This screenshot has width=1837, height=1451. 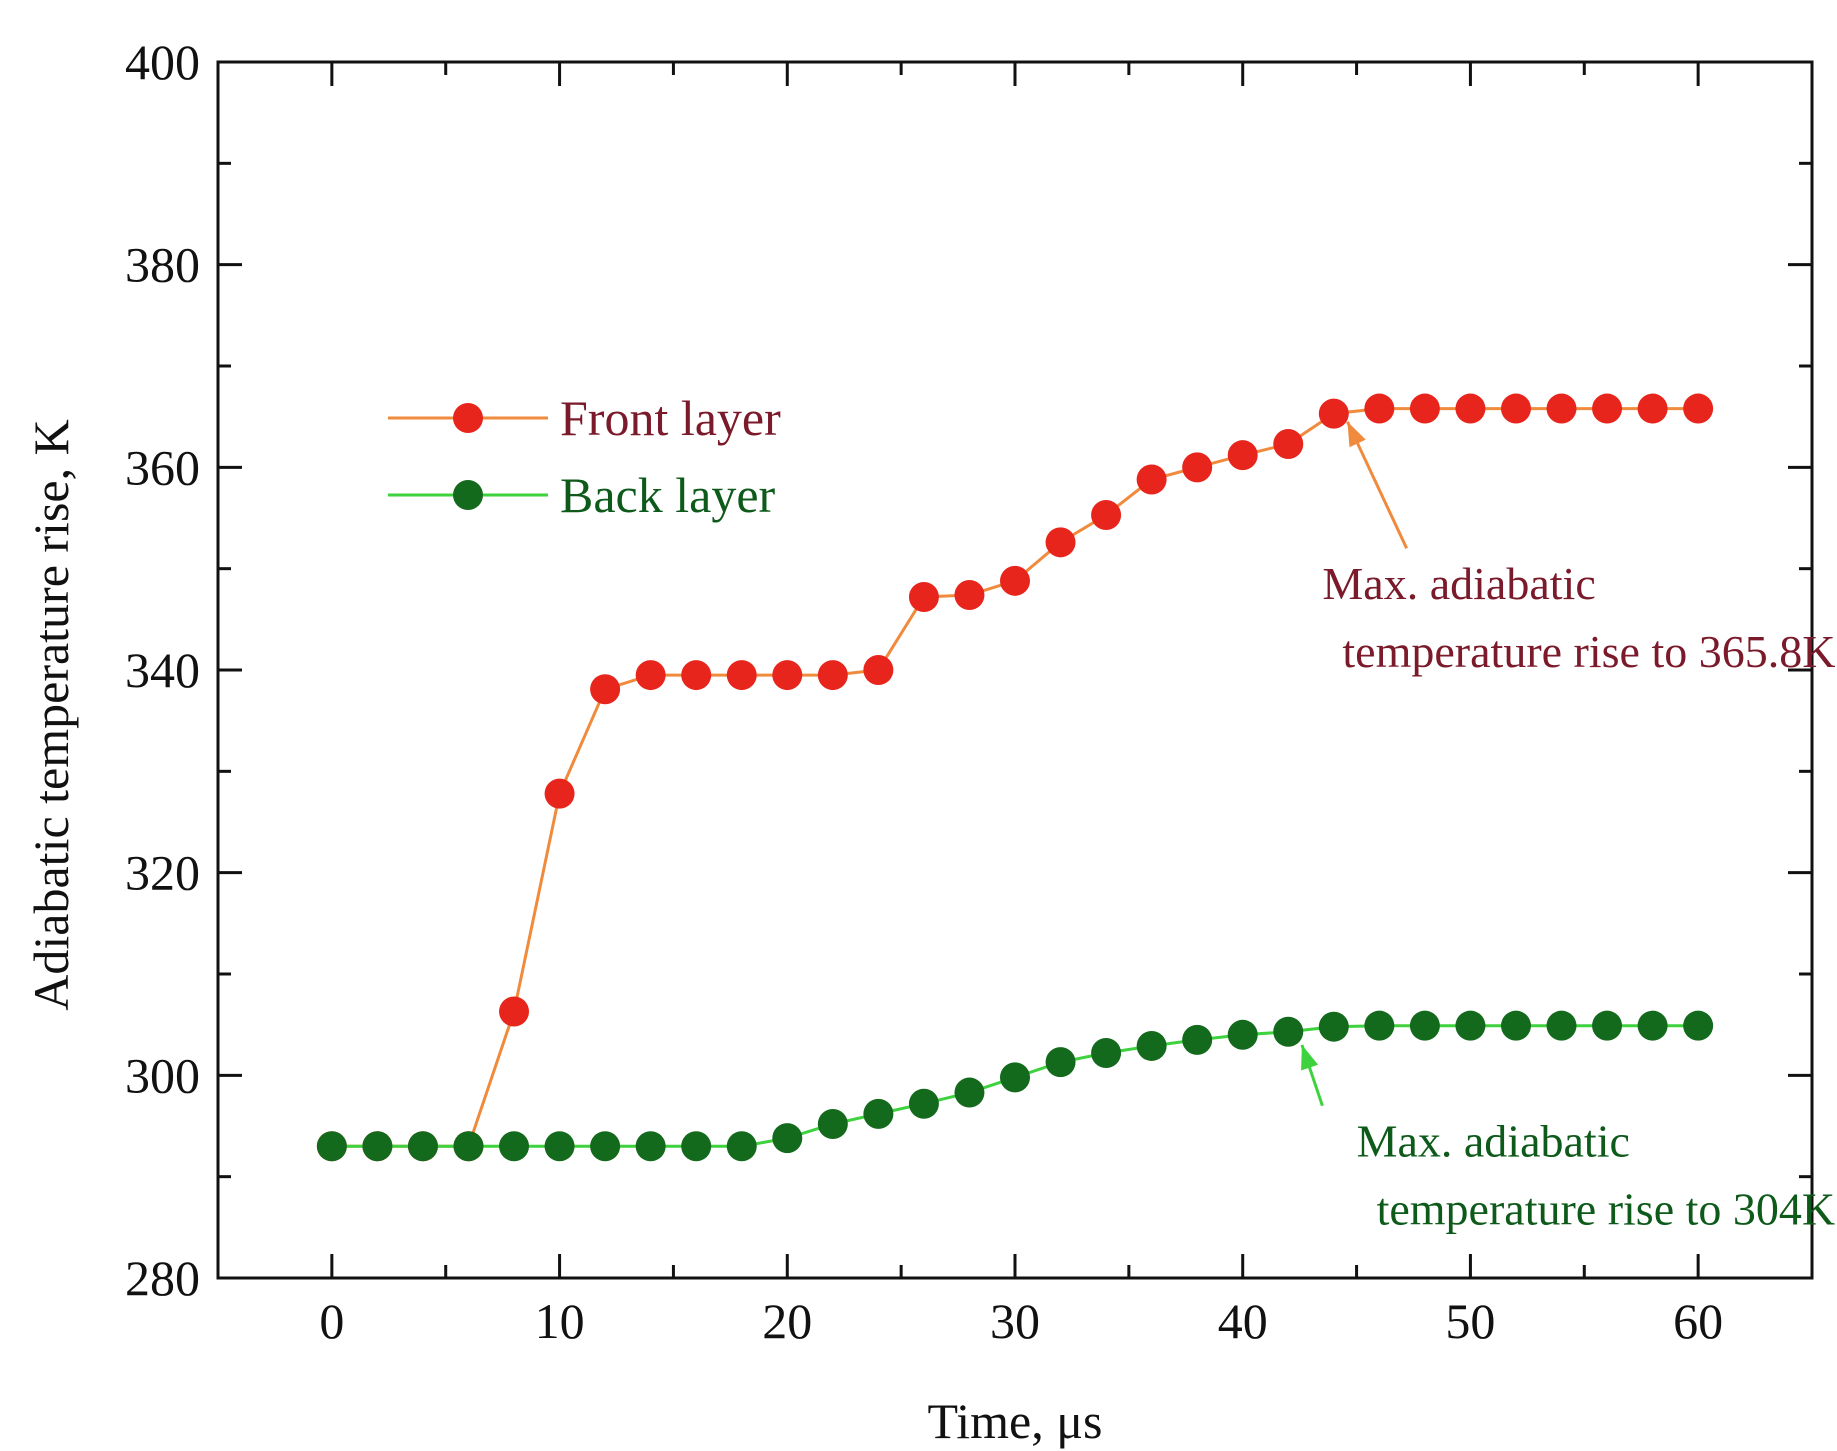 What do you see at coordinates (468, 495) in the screenshot?
I see `legend-marker-back-layer` at bounding box center [468, 495].